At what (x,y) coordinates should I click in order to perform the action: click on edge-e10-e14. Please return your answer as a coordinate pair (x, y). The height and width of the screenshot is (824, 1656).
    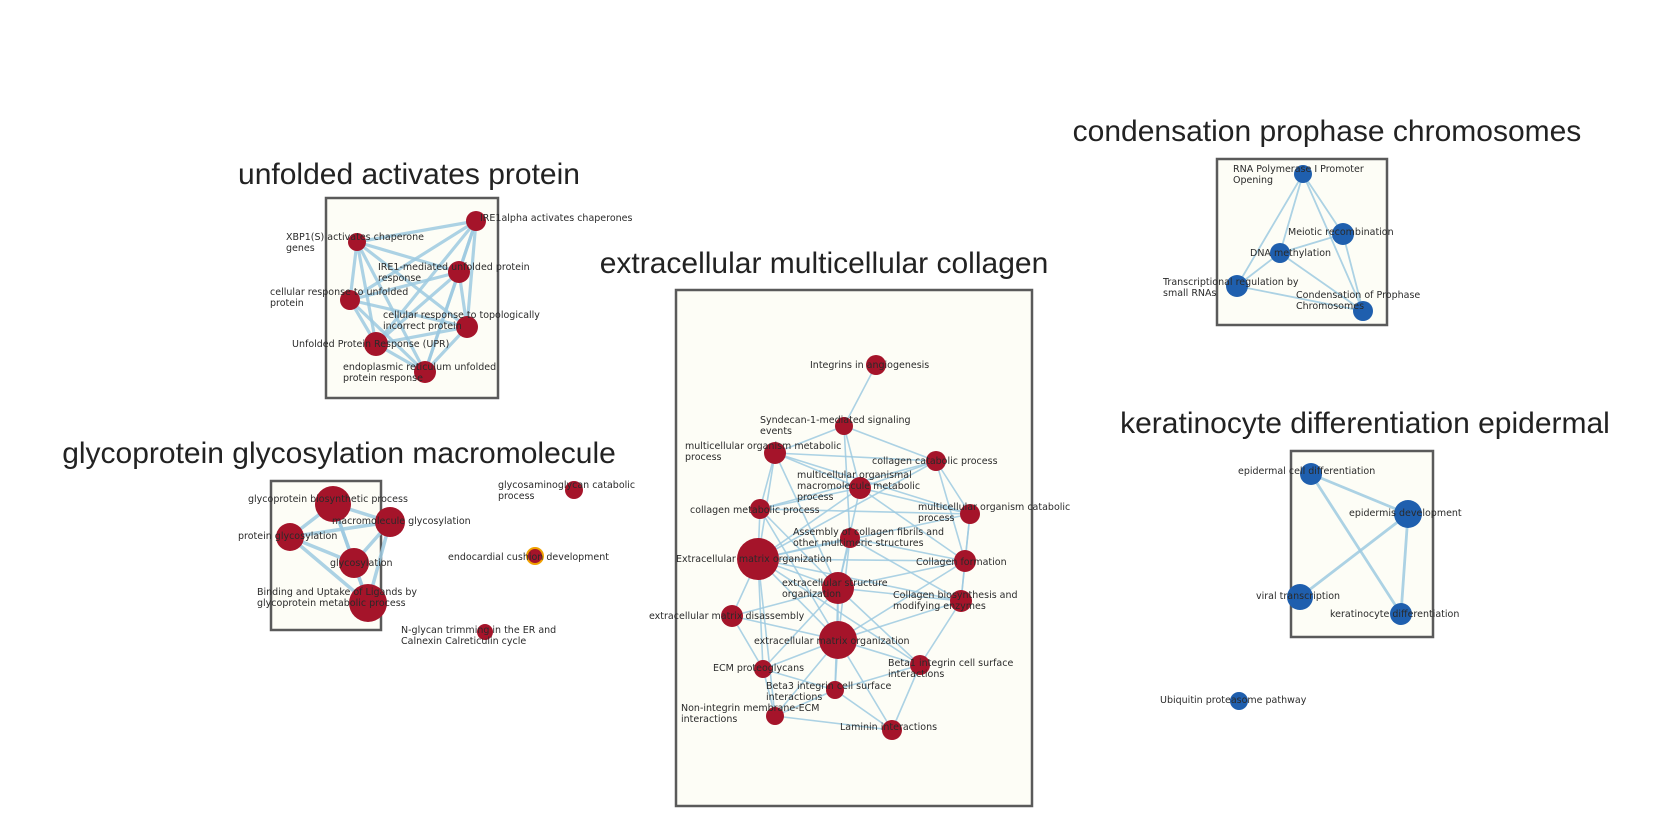
    Looking at the image, I should click on (901, 600).